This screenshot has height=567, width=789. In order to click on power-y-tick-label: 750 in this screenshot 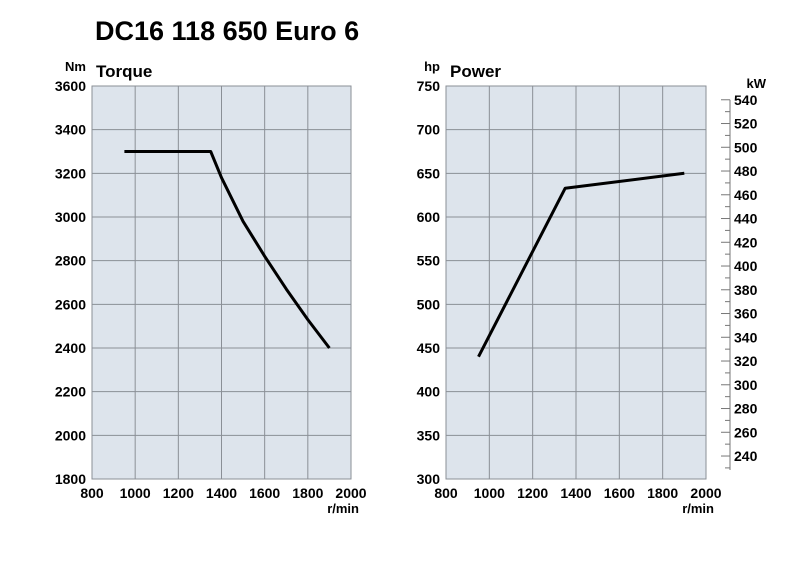, I will do `click(429, 86)`.